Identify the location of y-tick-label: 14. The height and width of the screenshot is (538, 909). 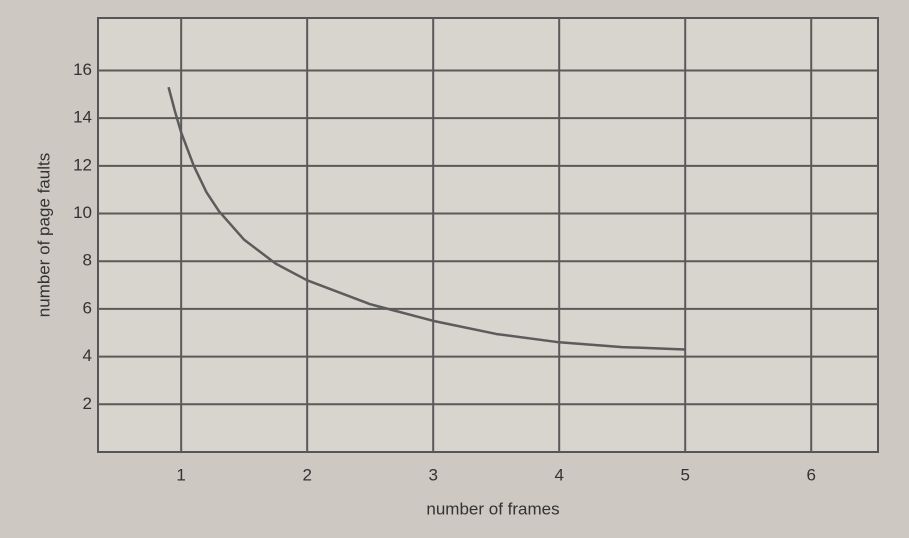
(82, 117).